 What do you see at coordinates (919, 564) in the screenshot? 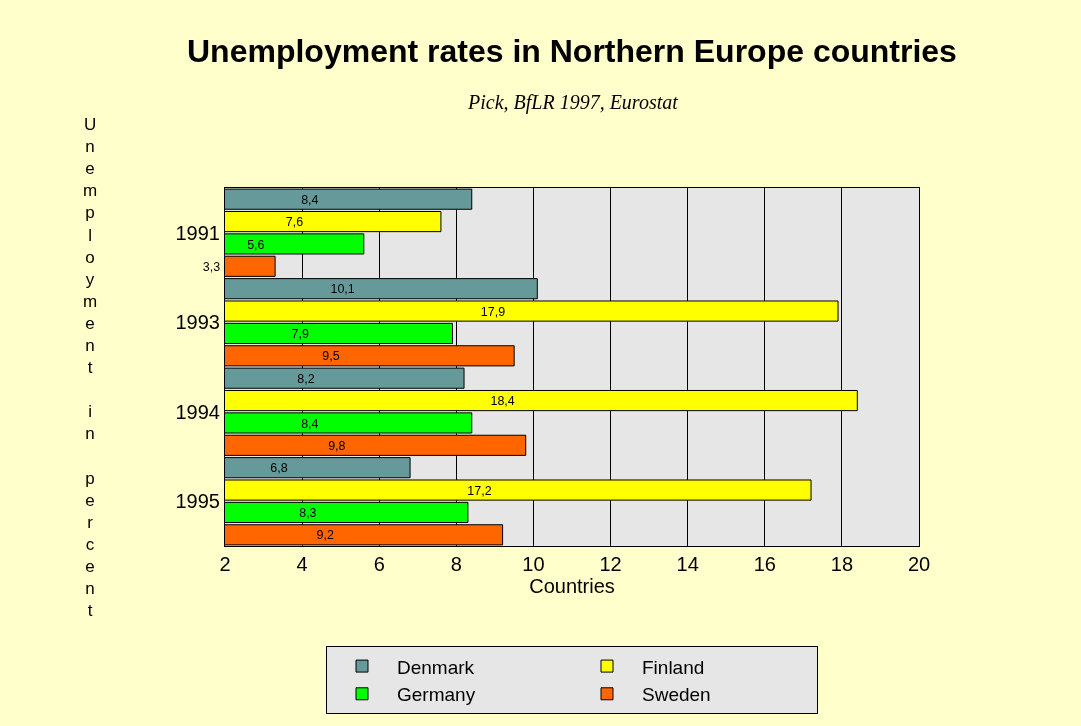
I see `x-tick-label: 20` at bounding box center [919, 564].